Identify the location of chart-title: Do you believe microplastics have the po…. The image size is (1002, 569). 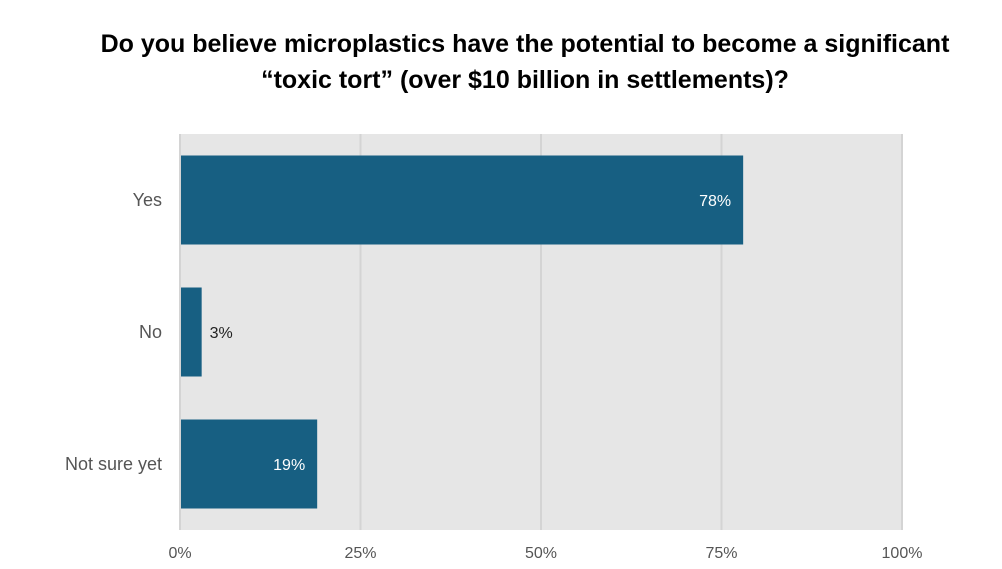
(525, 62).